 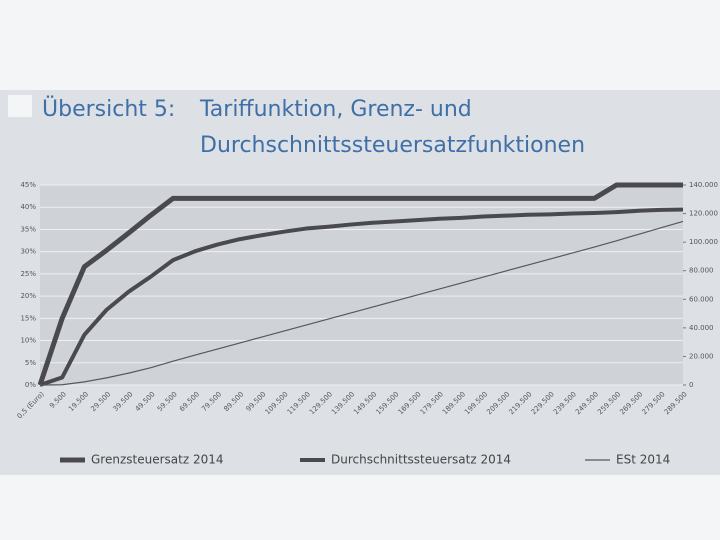 I want to click on title-line: Durchschnittssteuersatzfunktionen, so click(x=392, y=145).